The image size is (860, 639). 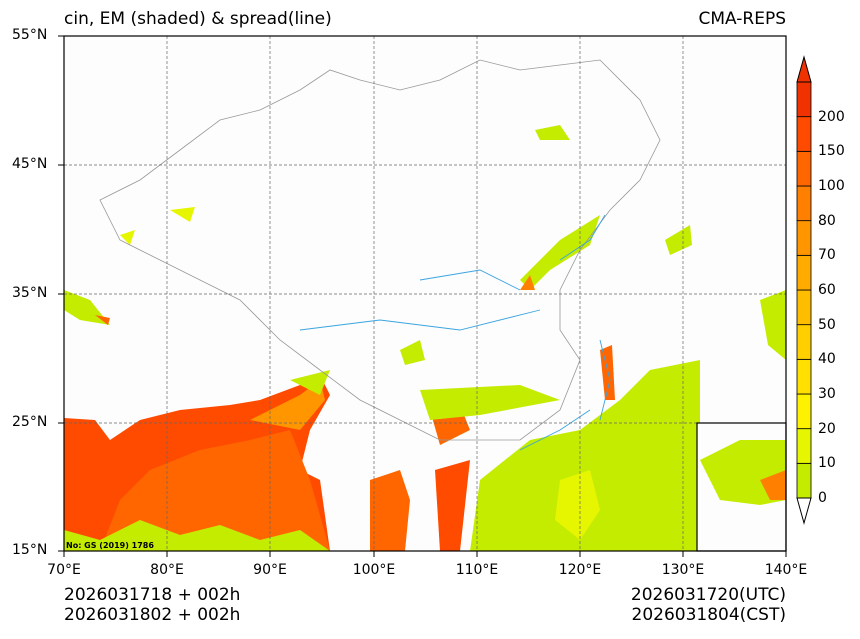 I want to click on colorbar-over-arrow, so click(x=804, y=69).